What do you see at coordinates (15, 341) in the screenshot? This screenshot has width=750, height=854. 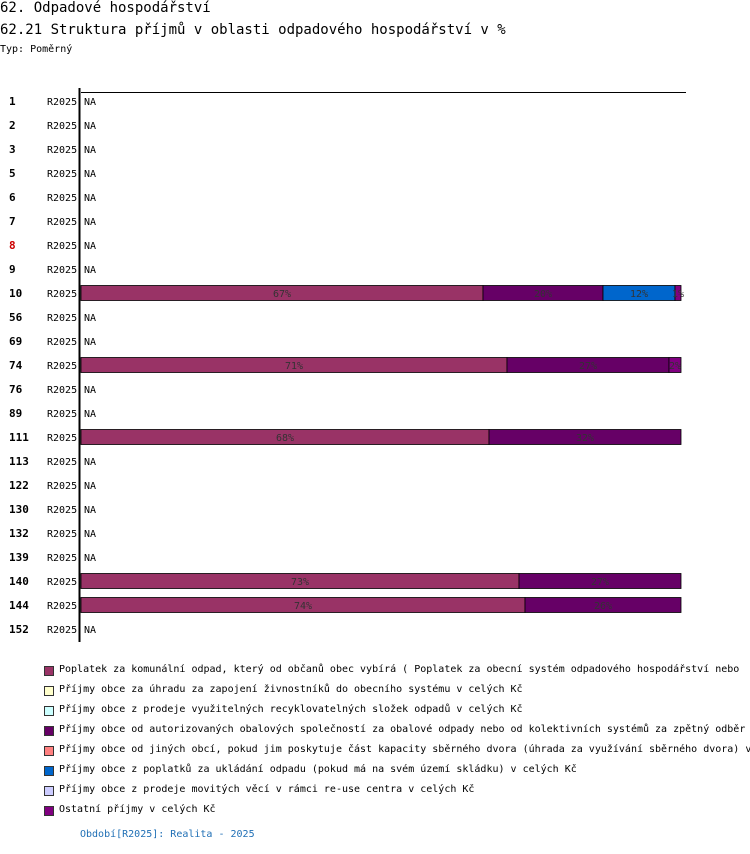 I see `row-id-label: 69` at bounding box center [15, 341].